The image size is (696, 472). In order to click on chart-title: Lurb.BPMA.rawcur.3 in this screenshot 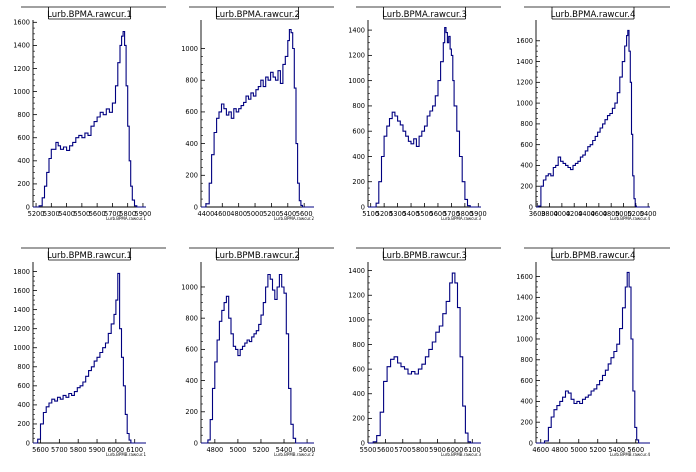, I will do `click(424, 15)`.